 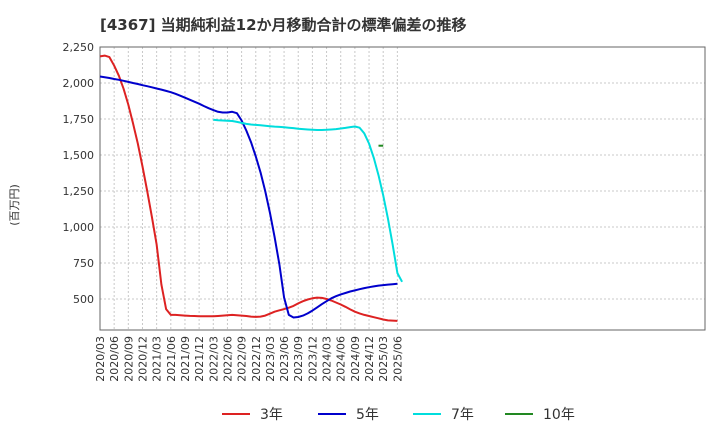 I want to click on legend-label: 5年, so click(x=367, y=415).